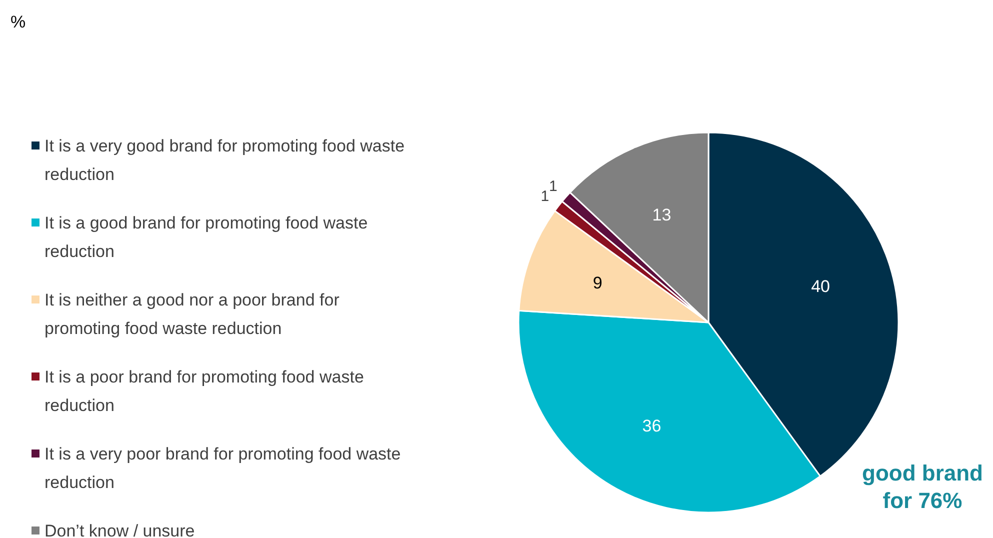 The height and width of the screenshot is (538, 993). Describe the element at coordinates (222, 468) in the screenshot. I see `legend-label: It is a very poor brand for promoting food waste reduction` at that location.